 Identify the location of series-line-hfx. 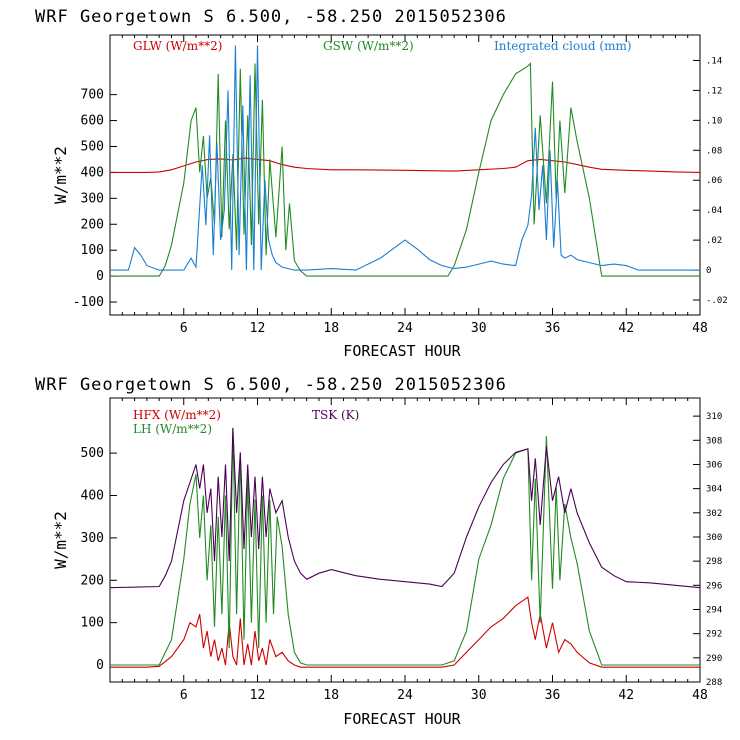
(405, 632).